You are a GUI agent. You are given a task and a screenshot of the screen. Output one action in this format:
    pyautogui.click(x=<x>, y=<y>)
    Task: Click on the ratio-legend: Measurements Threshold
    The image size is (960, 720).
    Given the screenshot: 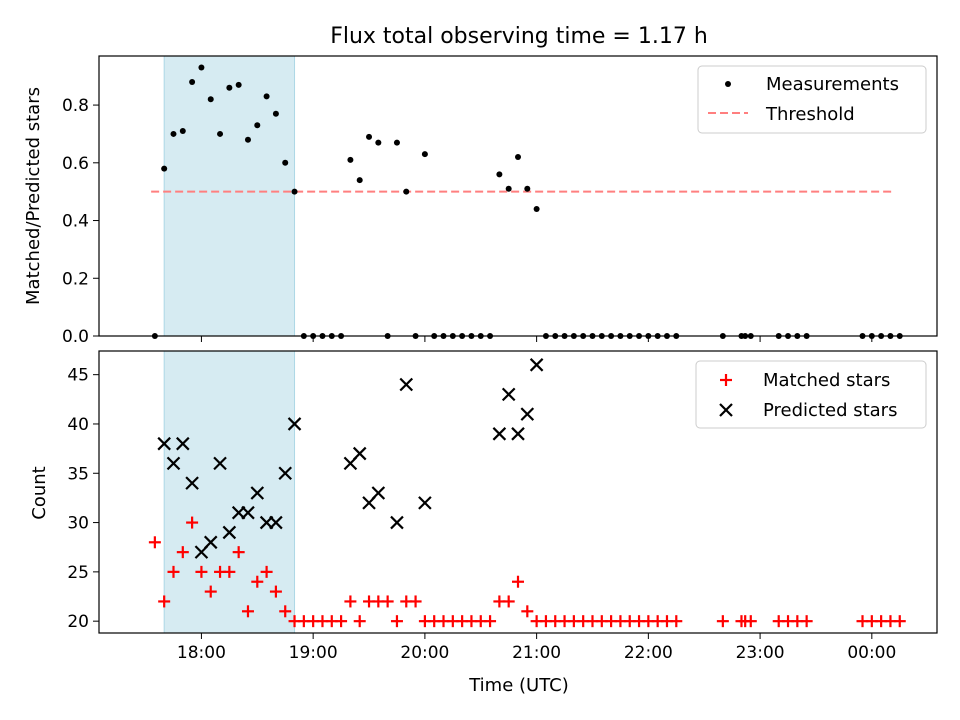 What is the action you would take?
    pyautogui.click(x=812, y=99)
    